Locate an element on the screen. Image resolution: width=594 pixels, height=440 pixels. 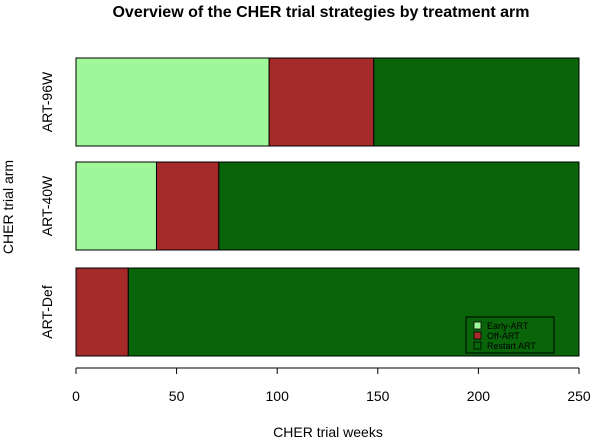
bar-art-96w-early-art is located at coordinates (172, 102).